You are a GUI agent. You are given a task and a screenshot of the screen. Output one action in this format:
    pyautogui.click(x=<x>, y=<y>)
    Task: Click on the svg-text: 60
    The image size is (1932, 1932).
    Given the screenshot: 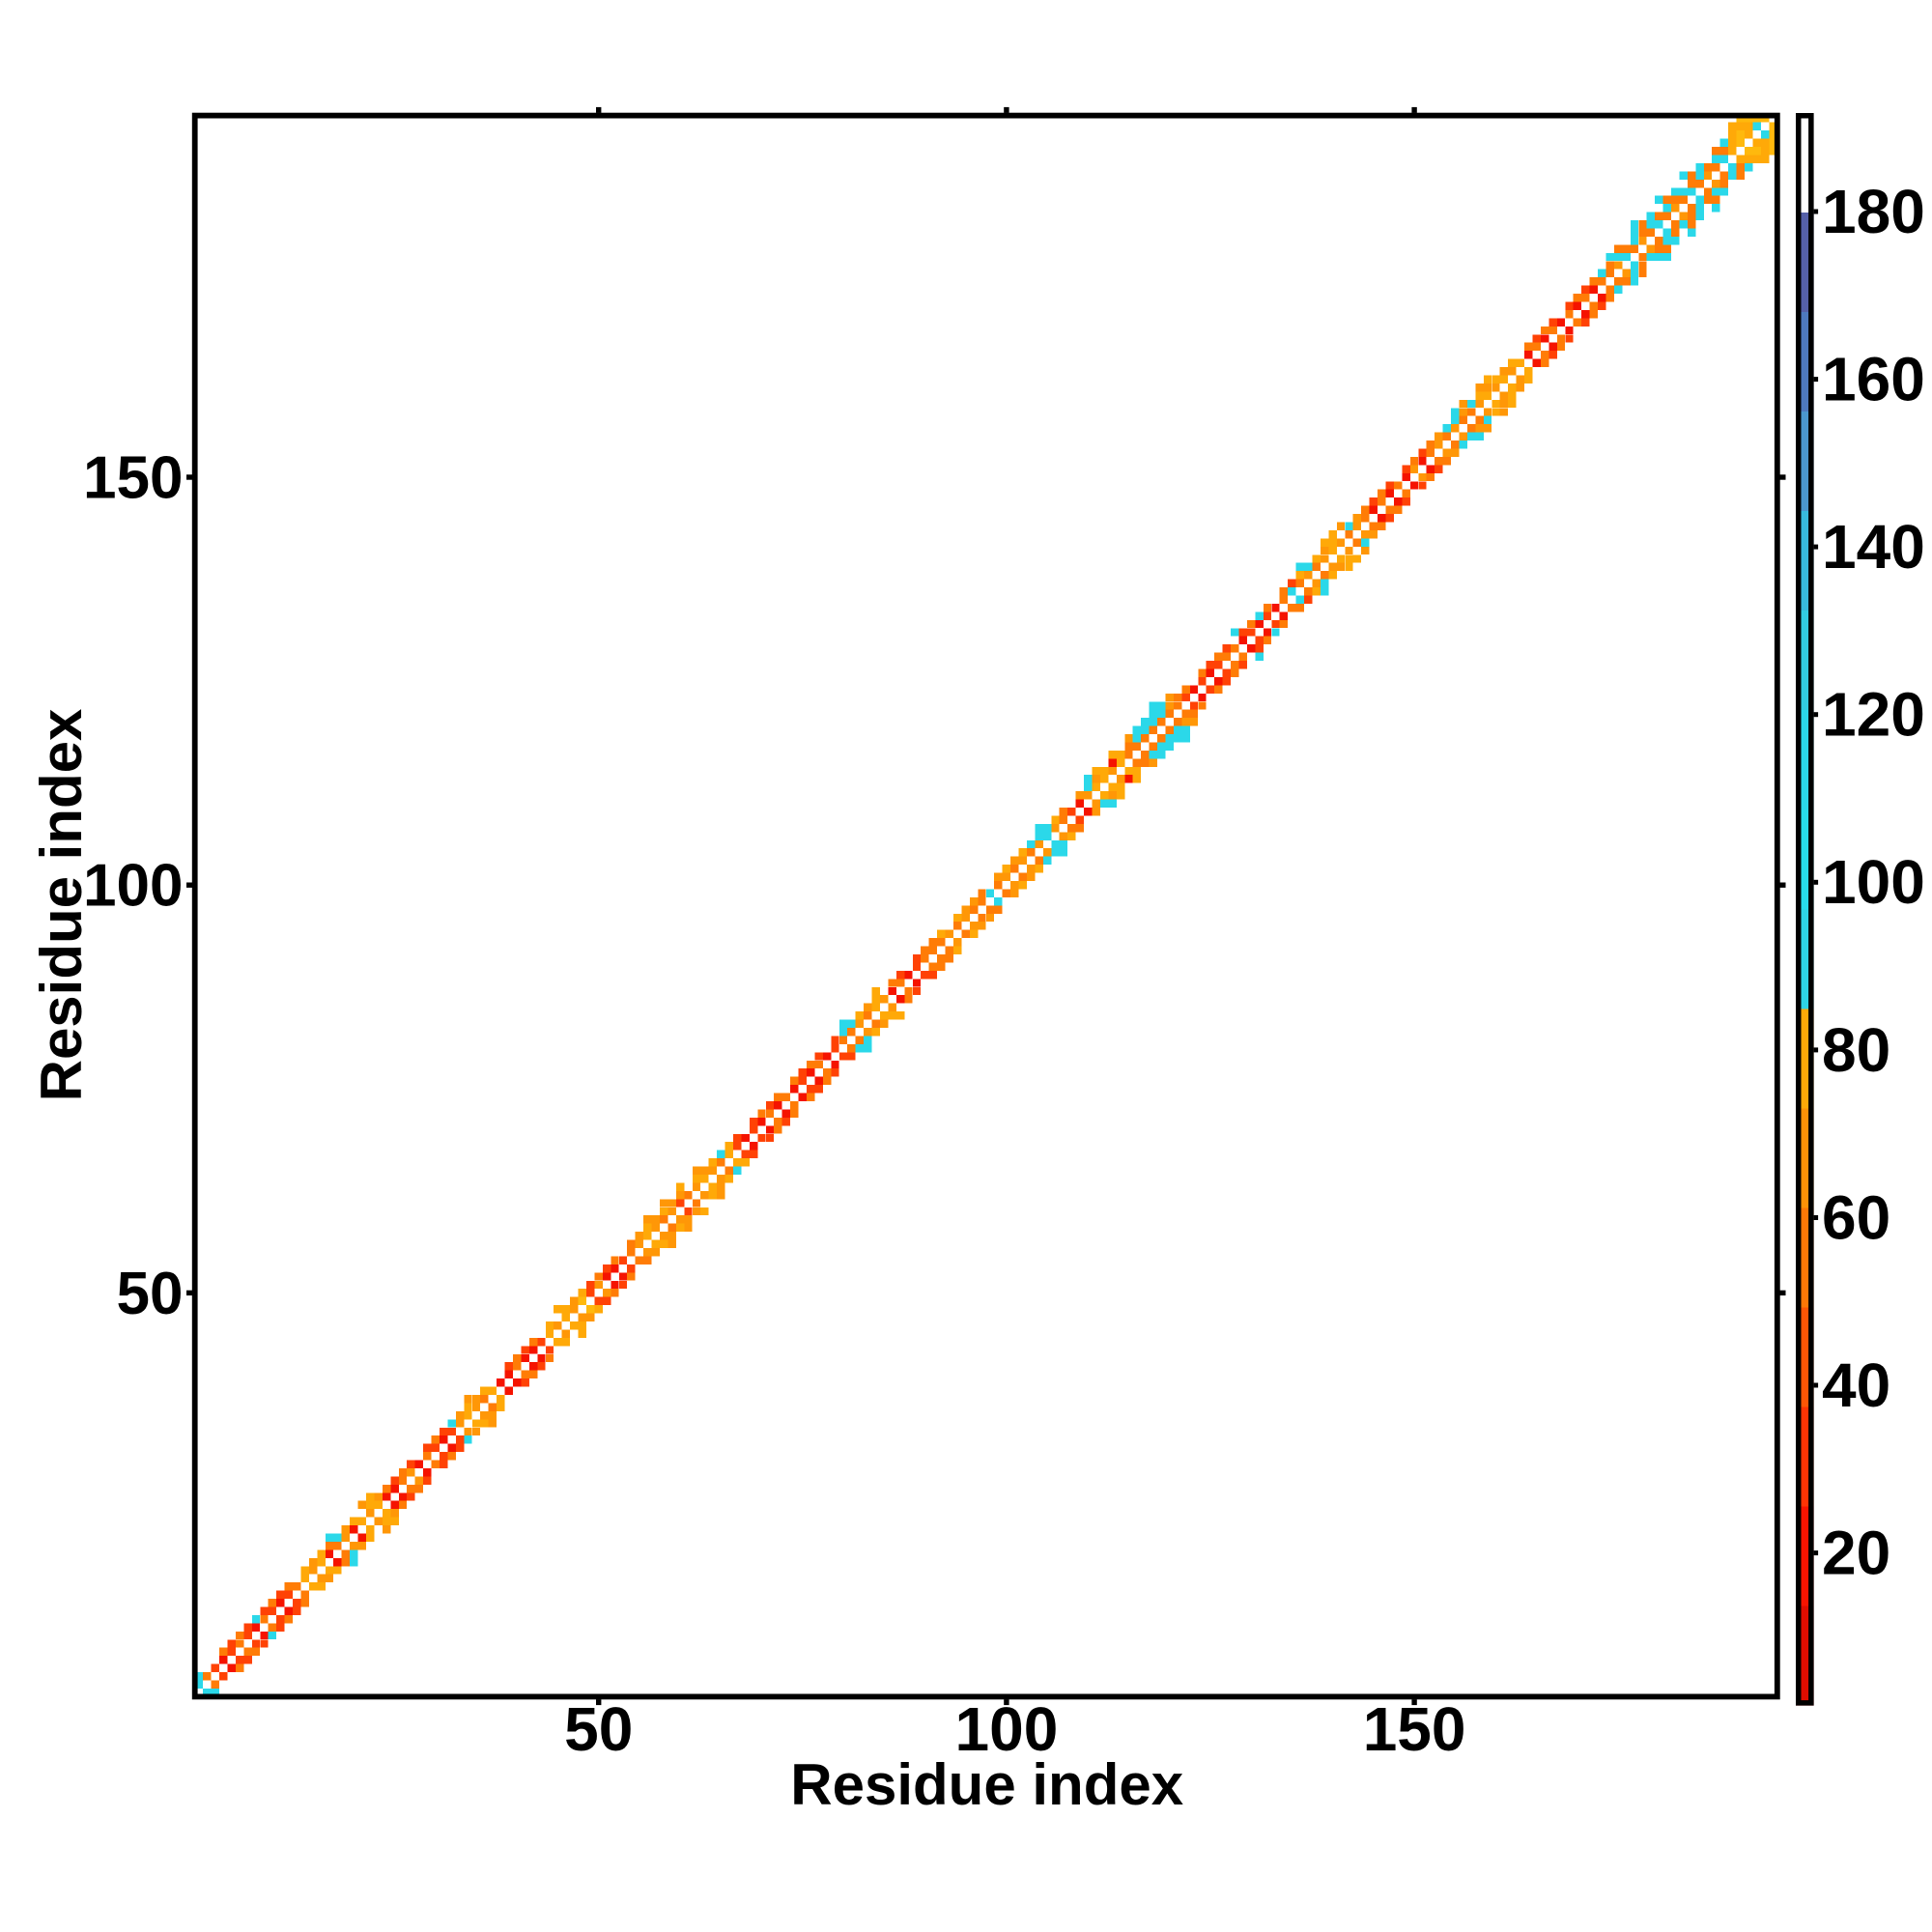 What is the action you would take?
    pyautogui.click(x=1856, y=1217)
    